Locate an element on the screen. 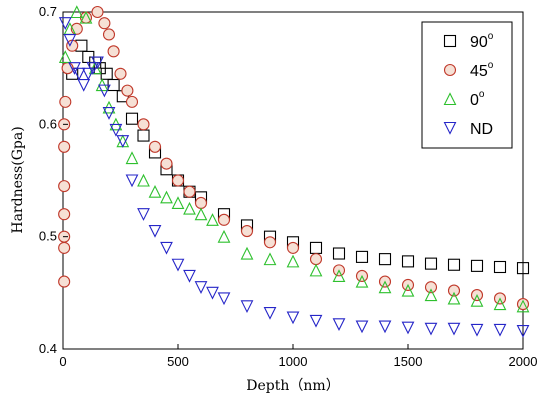  legend-superscript-0: o is located at coordinates (491, 36).